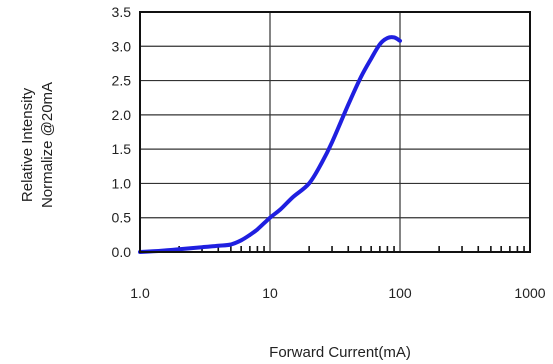  Describe the element at coordinates (122, 115) in the screenshot. I see `y-tick-label: 2.0` at that location.